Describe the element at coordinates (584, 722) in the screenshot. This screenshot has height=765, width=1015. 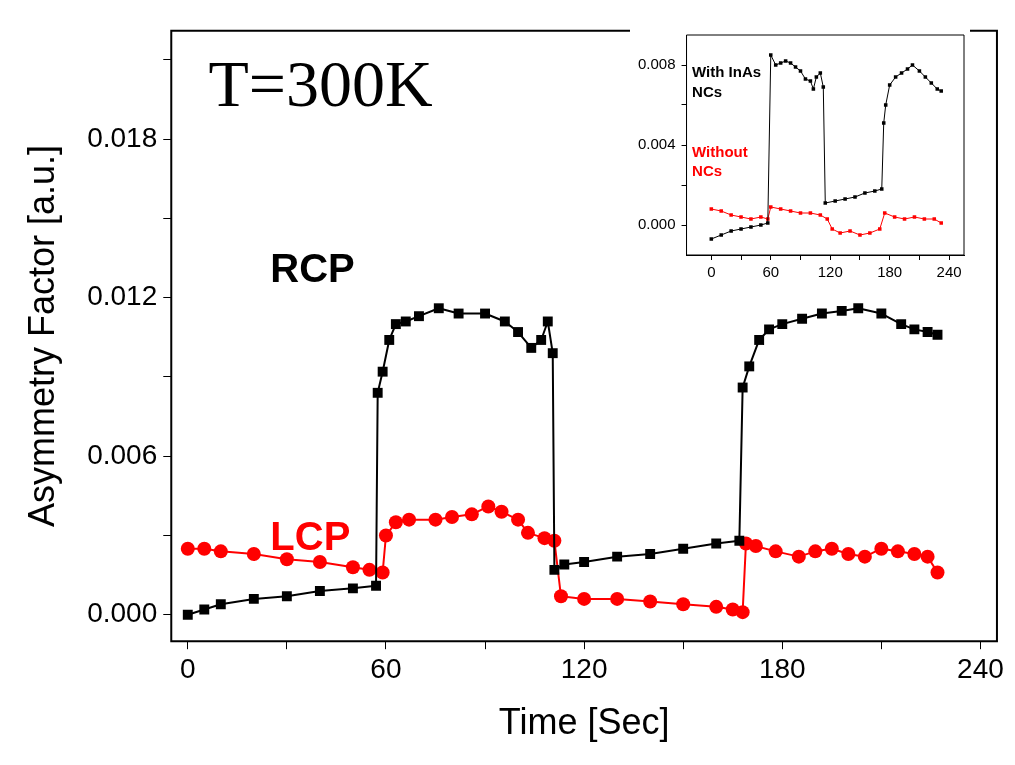
I see `x-axis-title: Time [Sec]` at that location.